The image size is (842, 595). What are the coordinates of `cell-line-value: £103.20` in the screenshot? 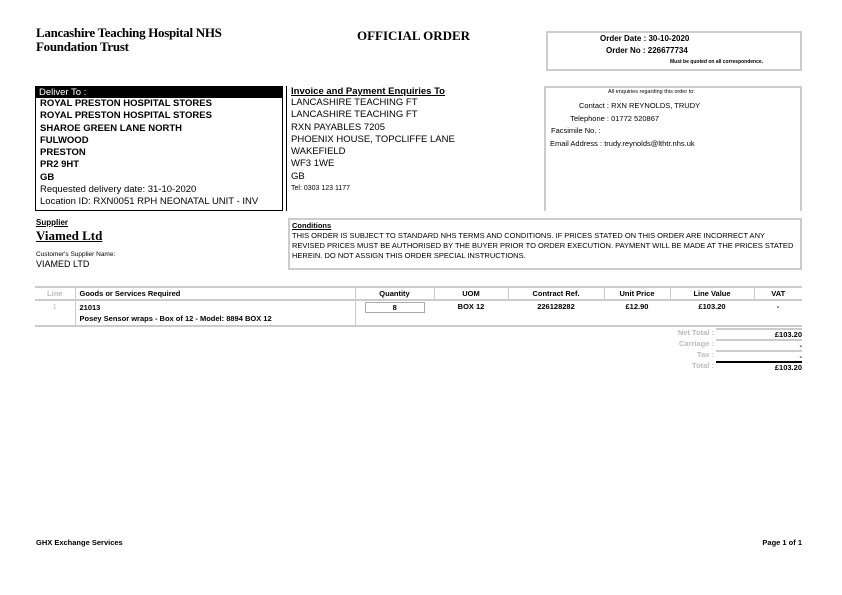 It's located at (712, 306).